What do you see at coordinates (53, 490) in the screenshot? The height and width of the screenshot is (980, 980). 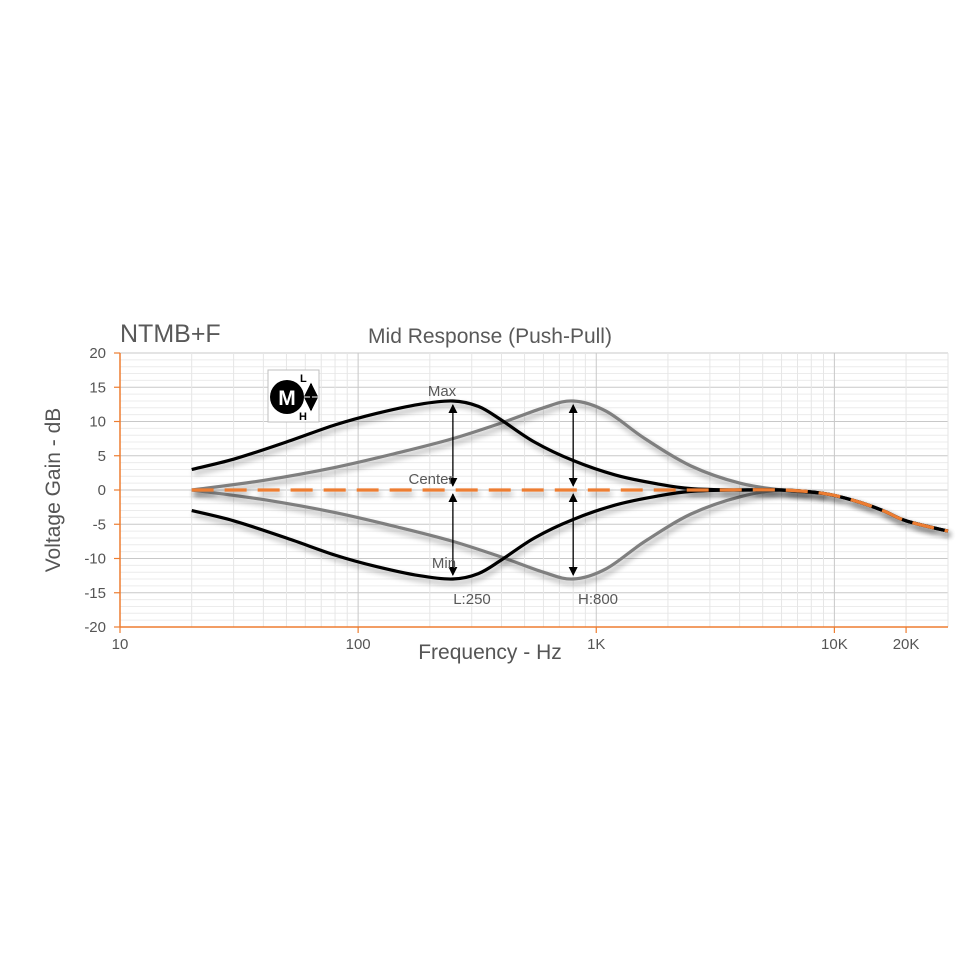 I see `y-axis-title: Voltage Gain - dB` at bounding box center [53, 490].